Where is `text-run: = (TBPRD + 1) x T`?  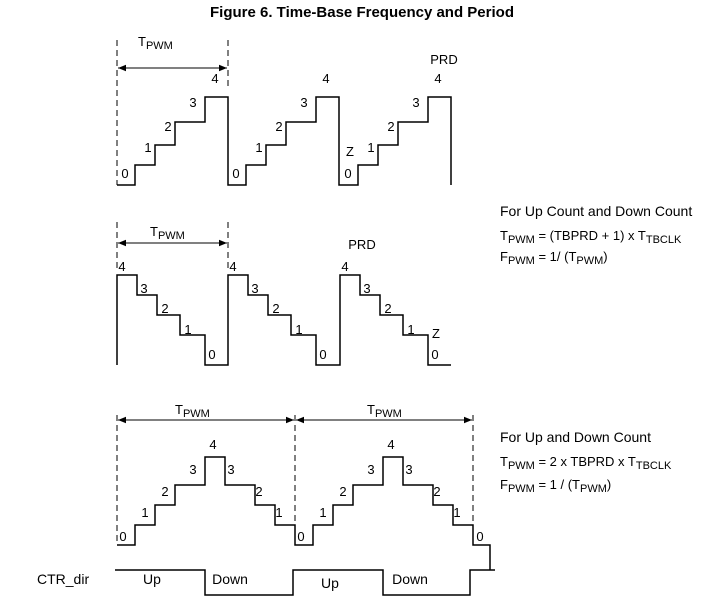 text-run: = (TBPRD + 1) x T is located at coordinates (590, 235).